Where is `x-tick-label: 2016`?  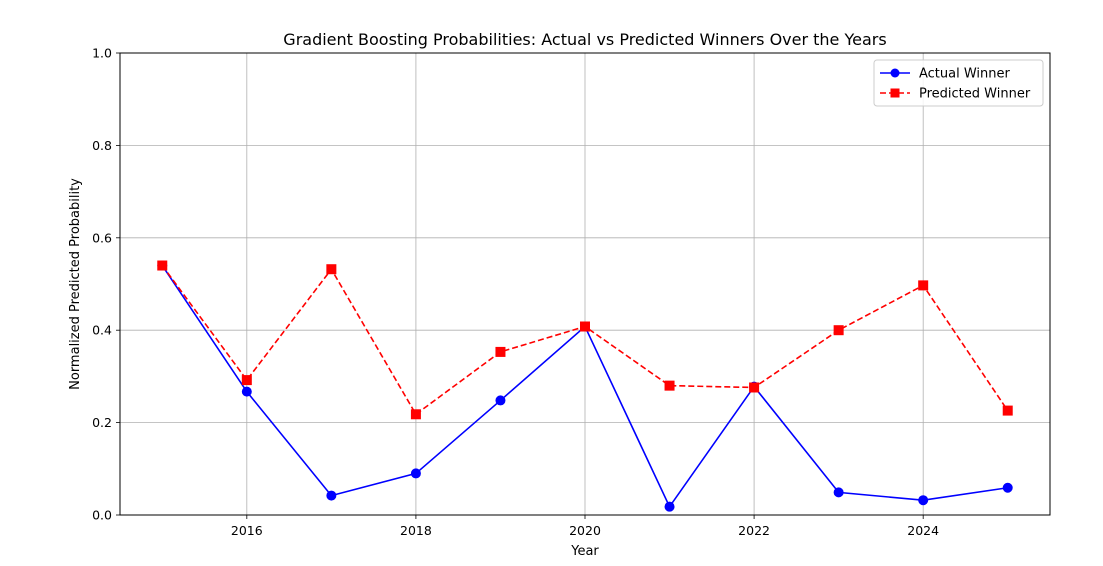 x-tick-label: 2016 is located at coordinates (247, 530).